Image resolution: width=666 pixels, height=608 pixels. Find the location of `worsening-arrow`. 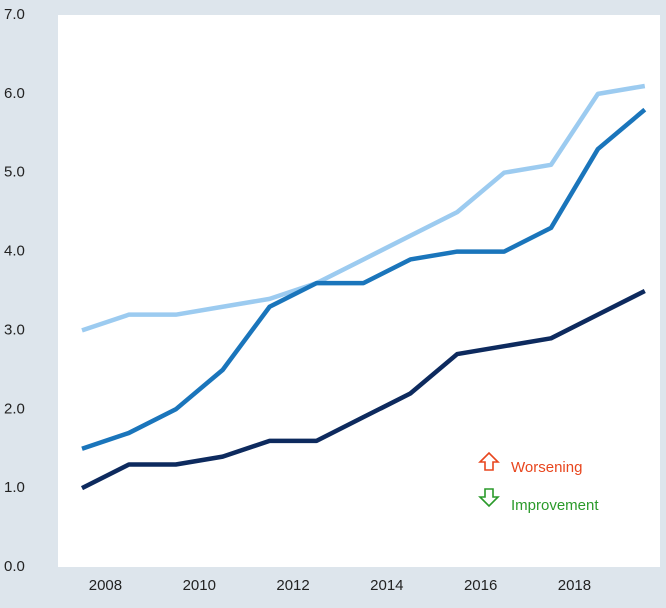

worsening-arrow is located at coordinates (489, 461).